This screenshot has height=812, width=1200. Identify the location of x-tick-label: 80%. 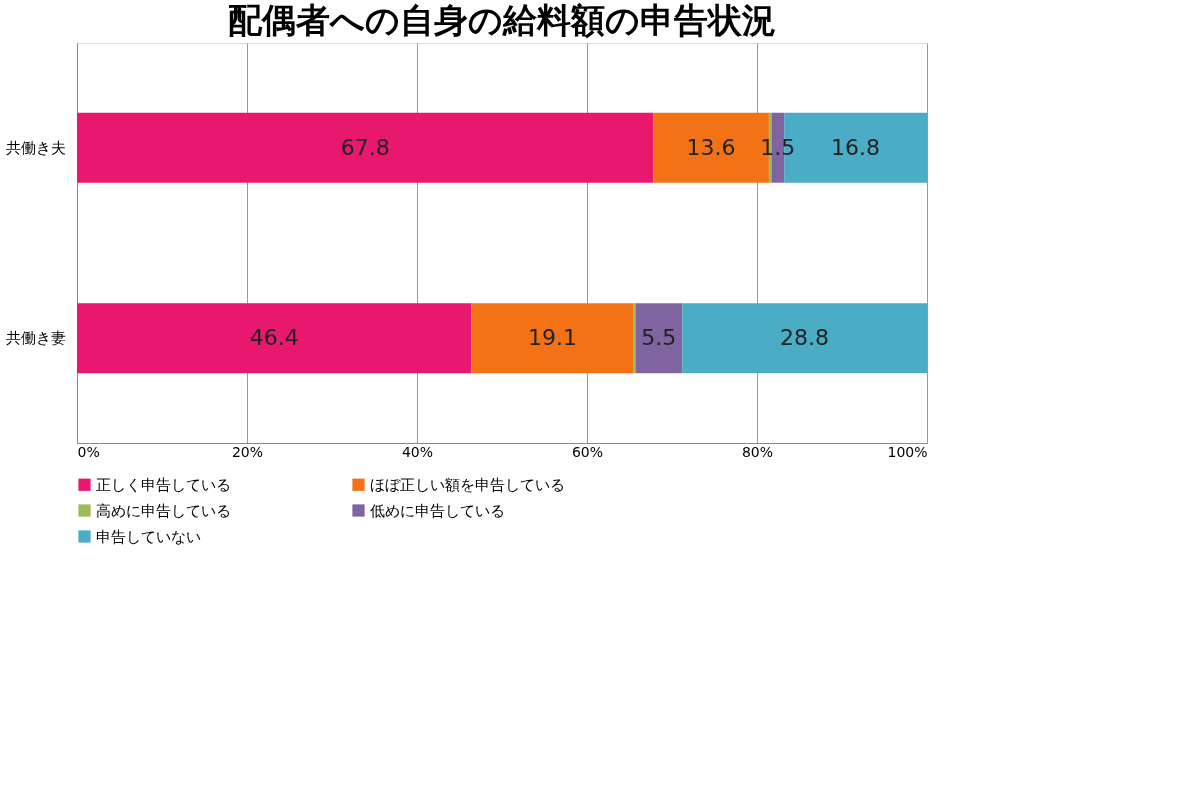
(757, 451).